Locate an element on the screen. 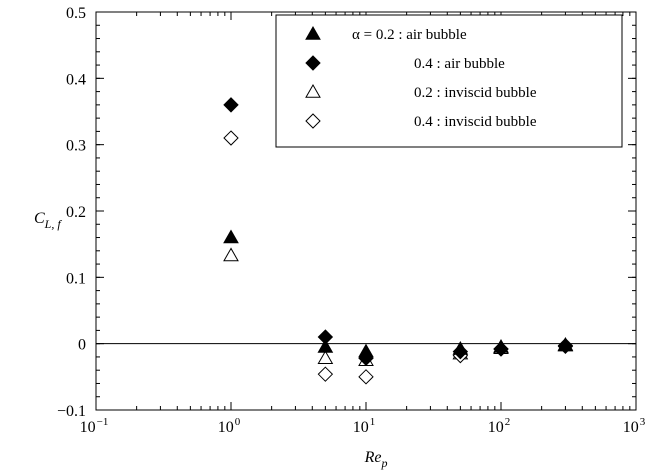 The image size is (653, 473). x-tick-exponent: 2 is located at coordinates (508, 422).